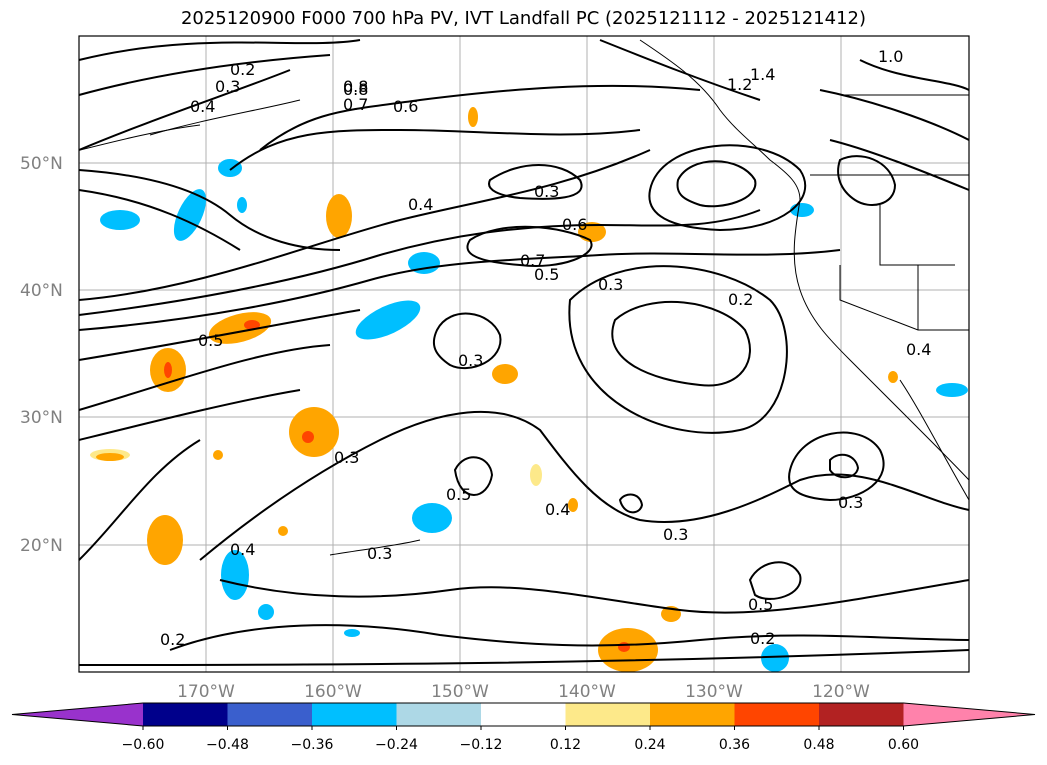  Describe the element at coordinates (587, 692) in the screenshot. I see `lon-label: 140°W` at that location.